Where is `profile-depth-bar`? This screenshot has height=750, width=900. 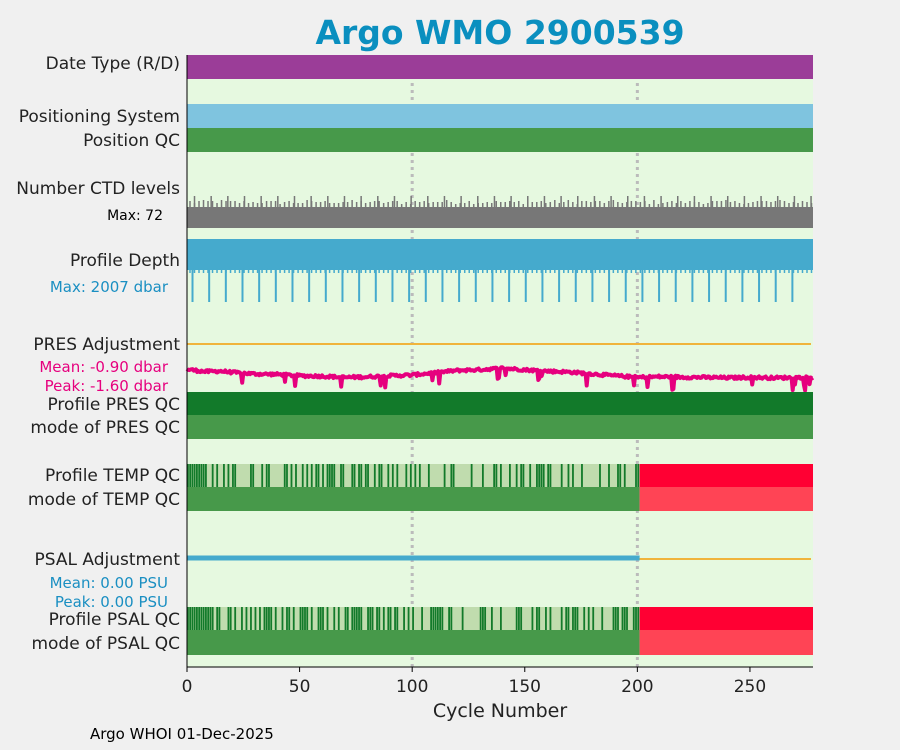
profile-depth-bar is located at coordinates (500, 254).